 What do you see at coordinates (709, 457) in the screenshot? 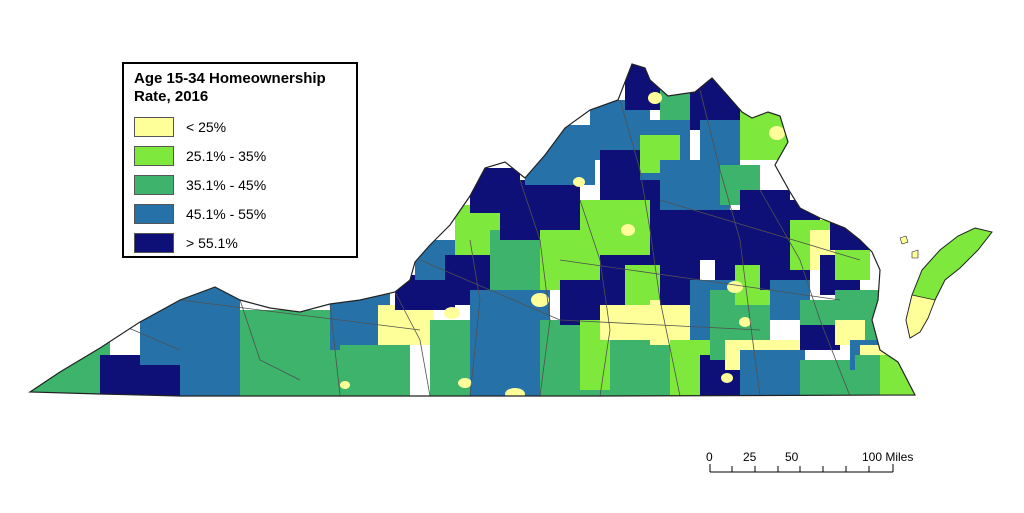
I see `scale-label-0: 0` at bounding box center [709, 457].